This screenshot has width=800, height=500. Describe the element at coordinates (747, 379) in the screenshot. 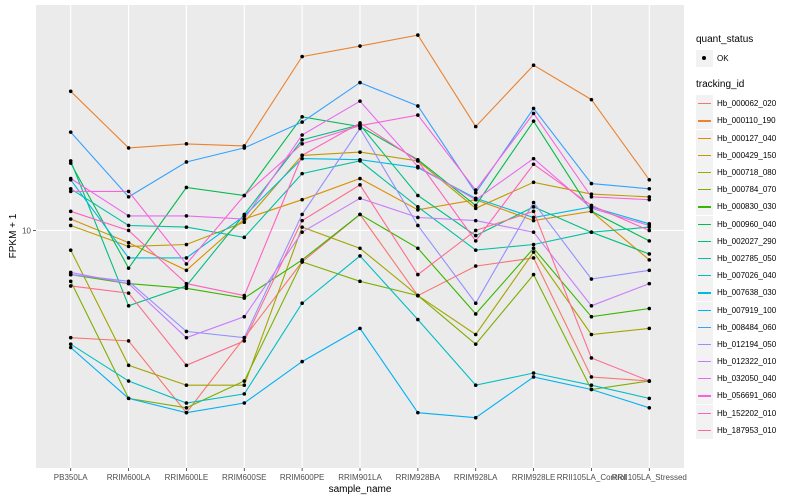

I see `legend-label: Hb_032050_040` at that location.